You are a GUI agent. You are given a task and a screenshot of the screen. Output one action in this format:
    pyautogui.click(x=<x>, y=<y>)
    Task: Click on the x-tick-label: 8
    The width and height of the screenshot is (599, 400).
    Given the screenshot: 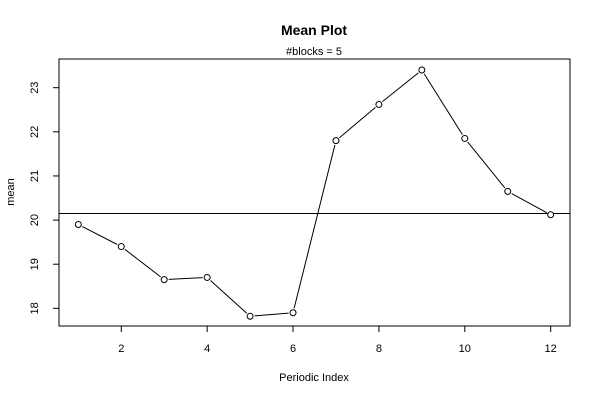 What is the action you would take?
    pyautogui.click(x=379, y=349)
    